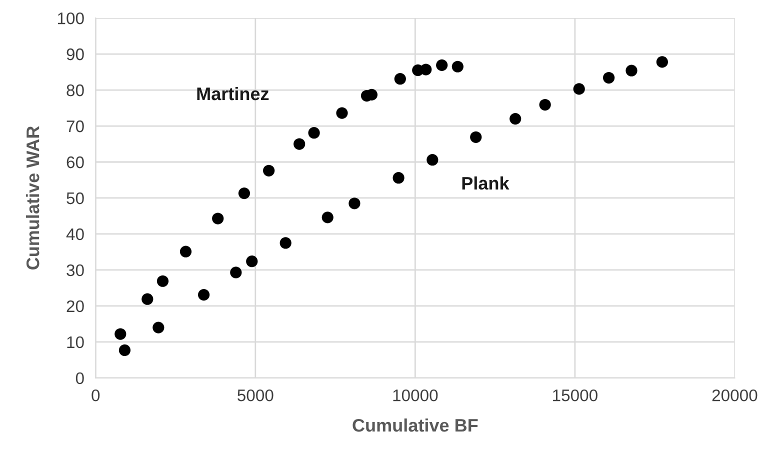 The image size is (759, 451). Describe the element at coordinates (75, 126) in the screenshot. I see `y-tick-label: 70` at that location.